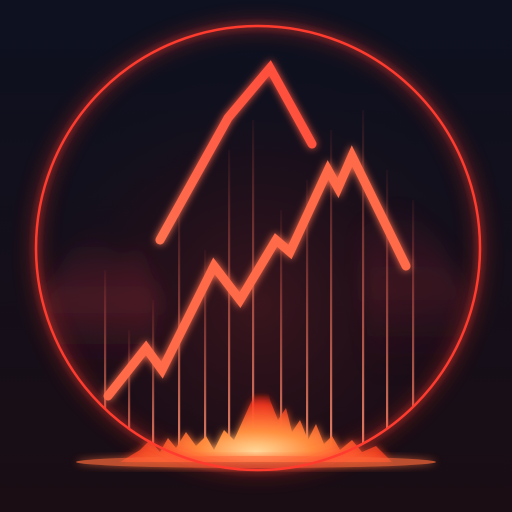 This screenshot has height=512, width=512. What do you see at coordinates (236, 152) in the screenshot?
I see `upper-trend-line` at bounding box center [236, 152].